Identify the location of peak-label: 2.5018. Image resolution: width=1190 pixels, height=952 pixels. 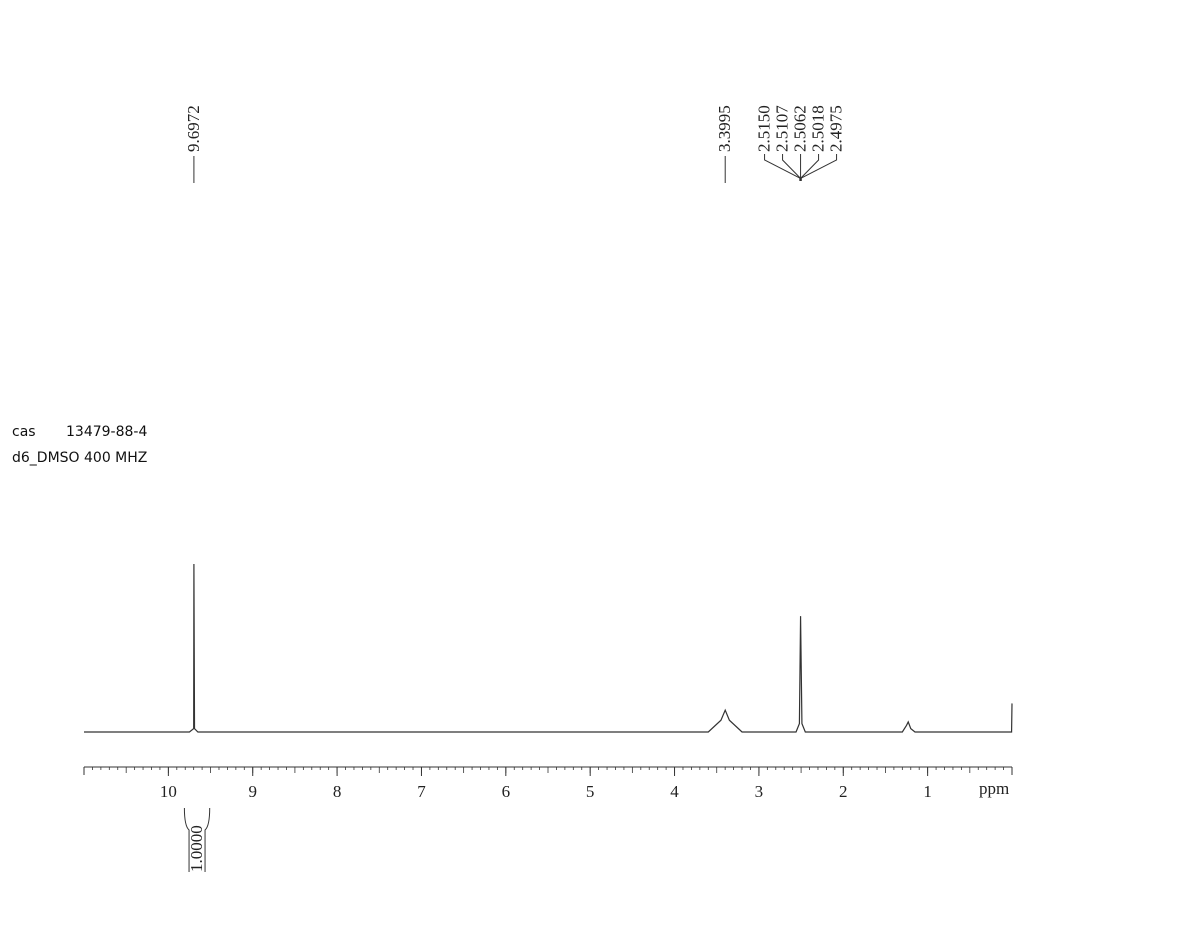
(818, 128).